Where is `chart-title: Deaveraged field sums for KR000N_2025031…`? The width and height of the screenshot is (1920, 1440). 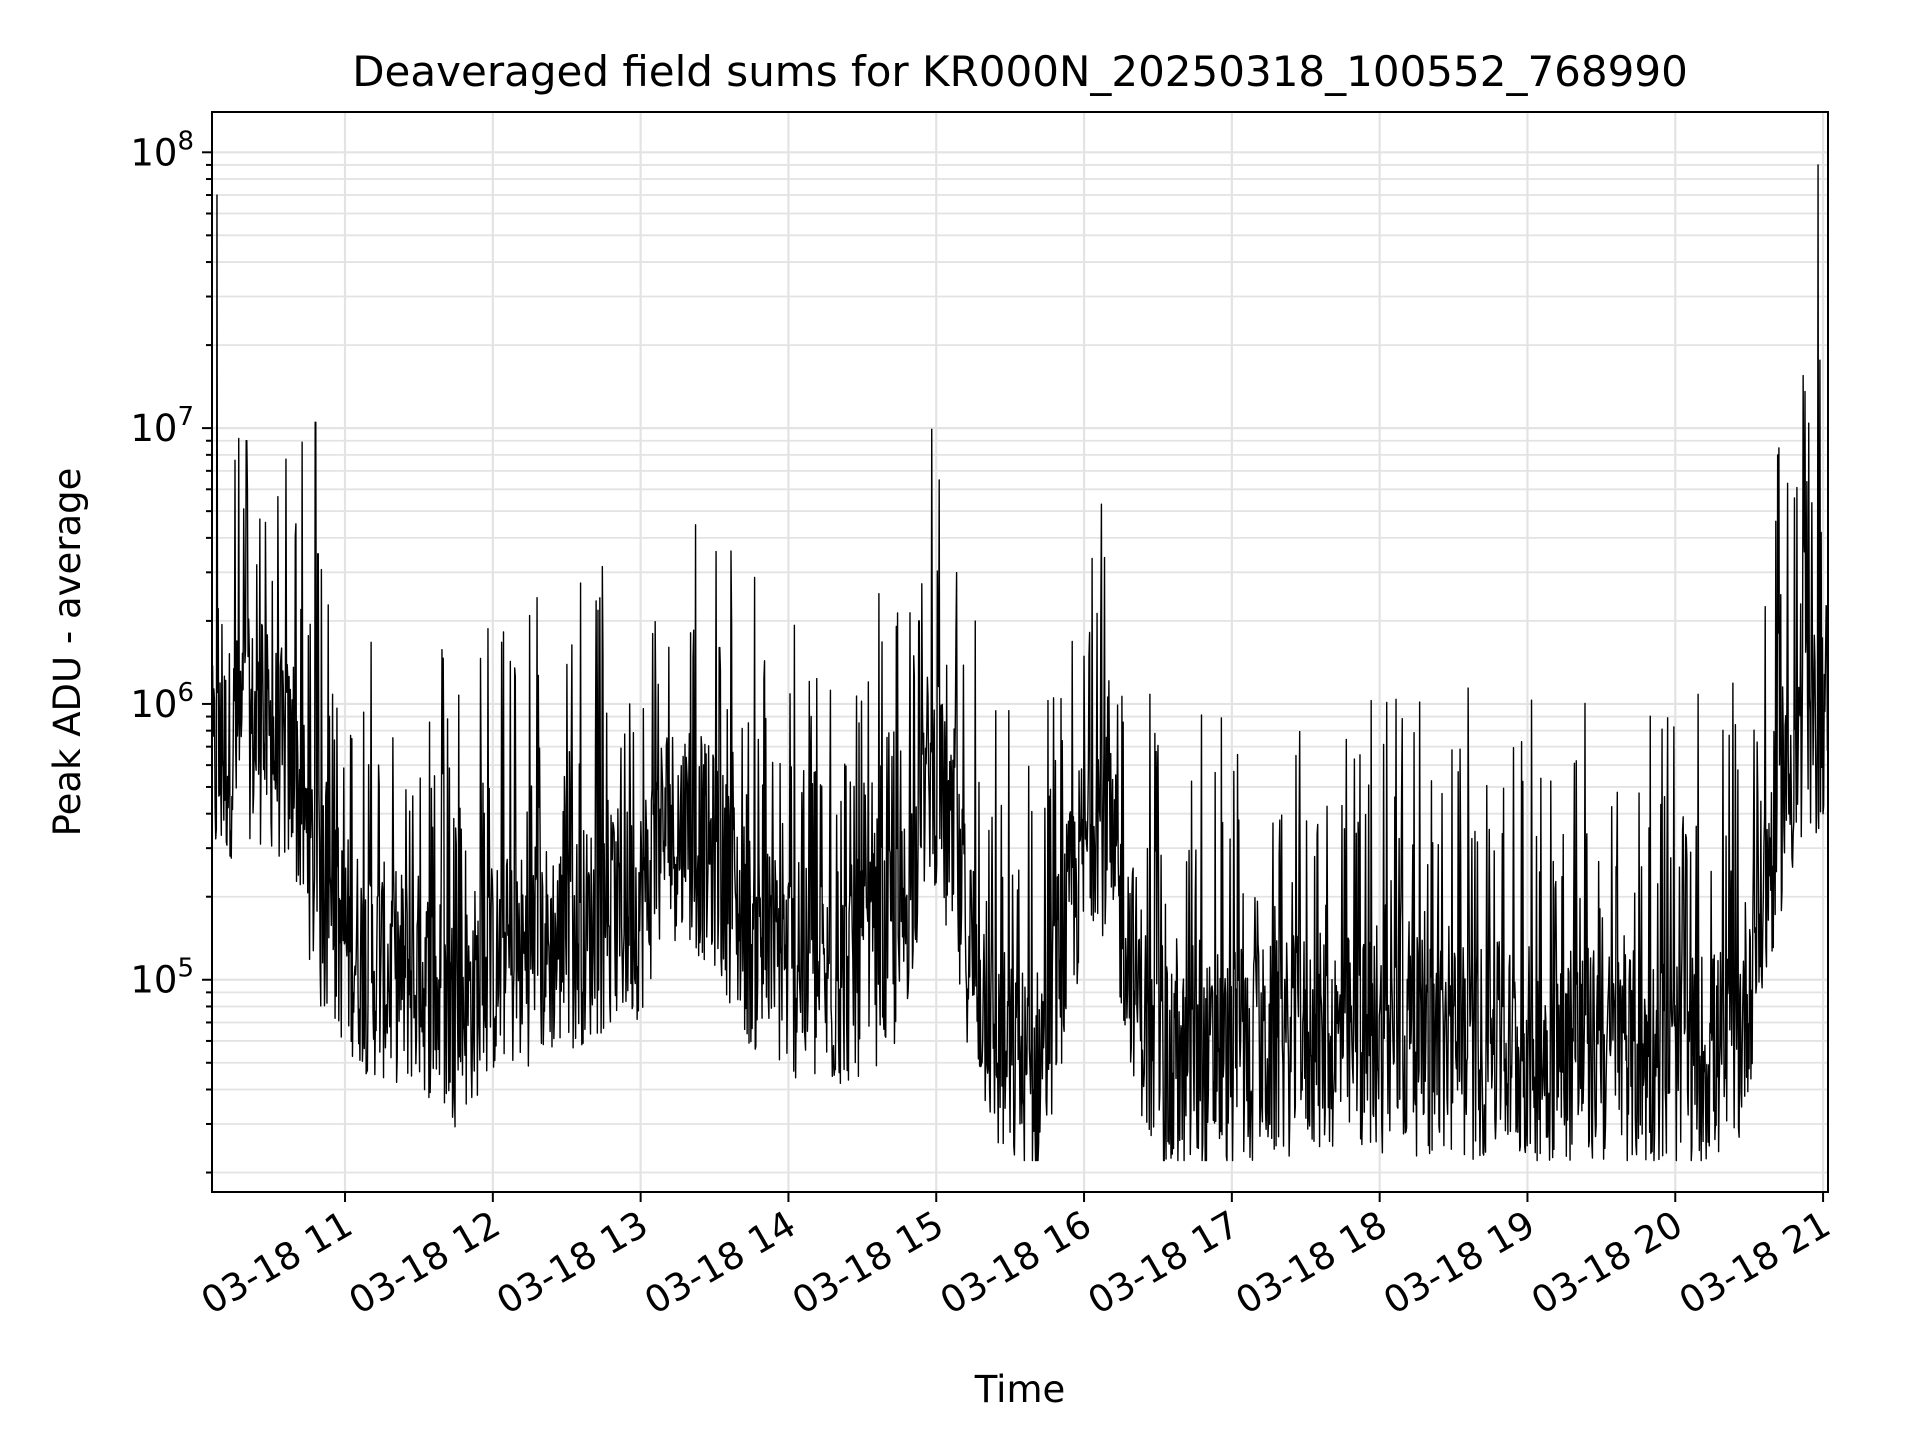
chart-title: Deaveraged field sums for KR000N_2025031… is located at coordinates (1020, 71).